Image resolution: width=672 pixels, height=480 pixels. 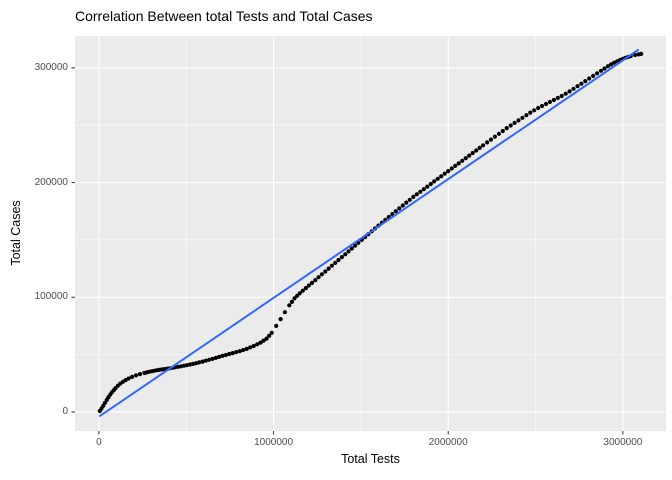 I want to click on y-axis-title: Total Cases, so click(x=16, y=233).